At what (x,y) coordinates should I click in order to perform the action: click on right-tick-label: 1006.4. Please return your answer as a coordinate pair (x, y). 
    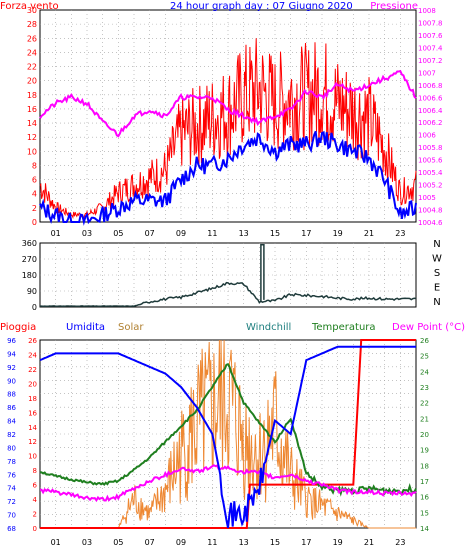
    Looking at the image, I should click on (430, 111).